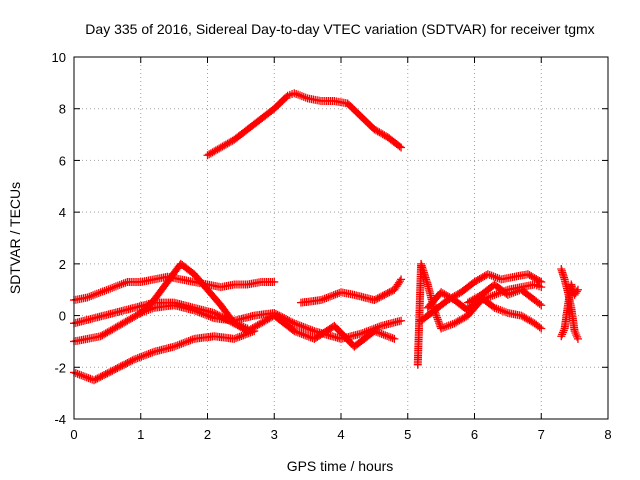 The width and height of the screenshot is (640, 480). I want to click on y-axis-label: SDTVAR / TECUs, so click(15, 238).